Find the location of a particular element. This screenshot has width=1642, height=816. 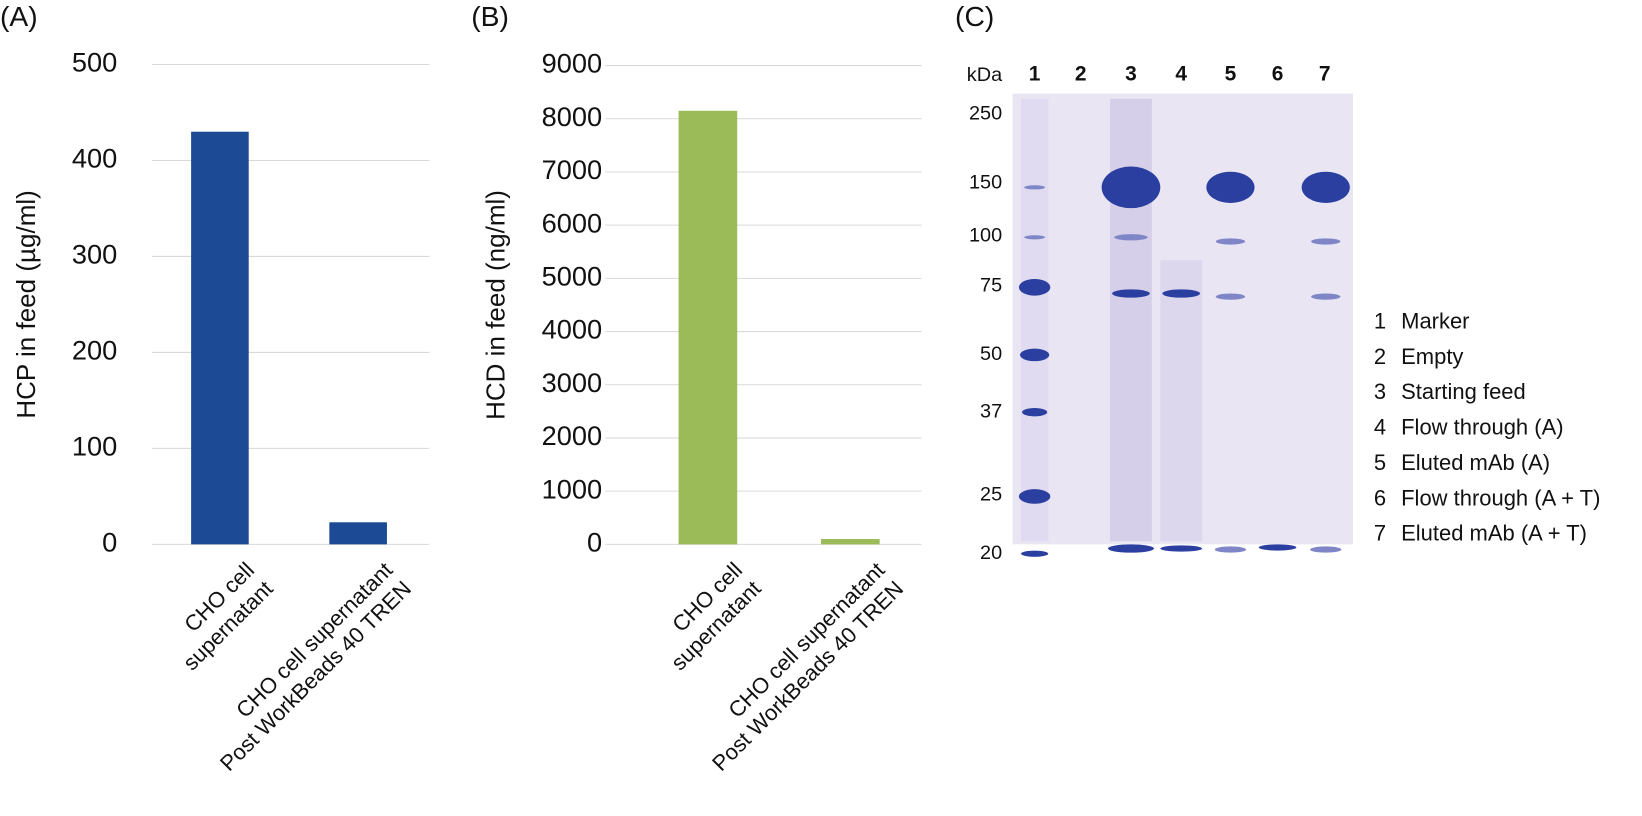

marker-size: 100 is located at coordinates (985, 236).